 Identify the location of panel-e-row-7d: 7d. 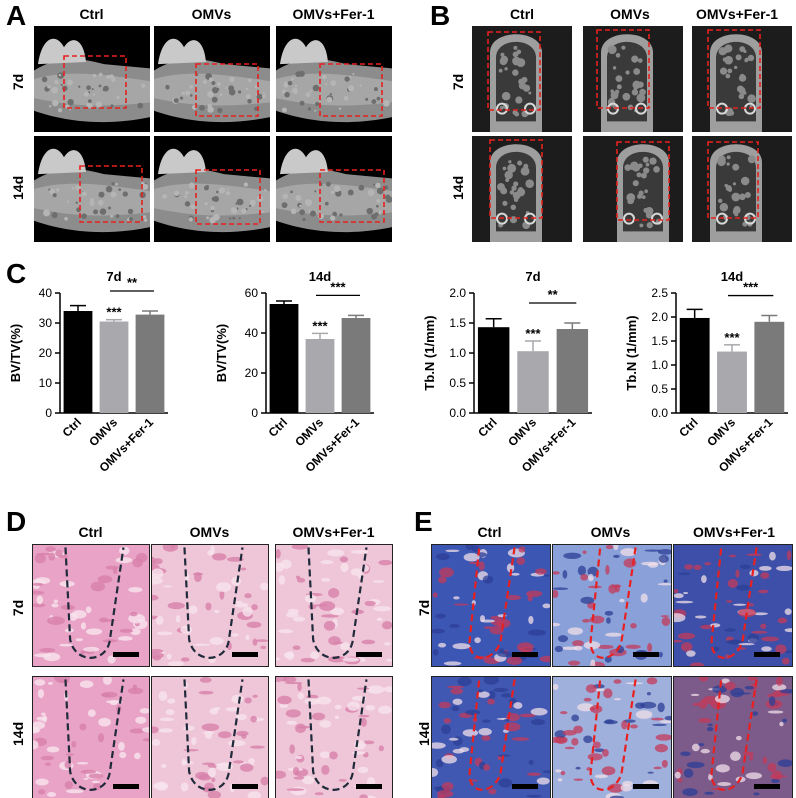
(424, 608).